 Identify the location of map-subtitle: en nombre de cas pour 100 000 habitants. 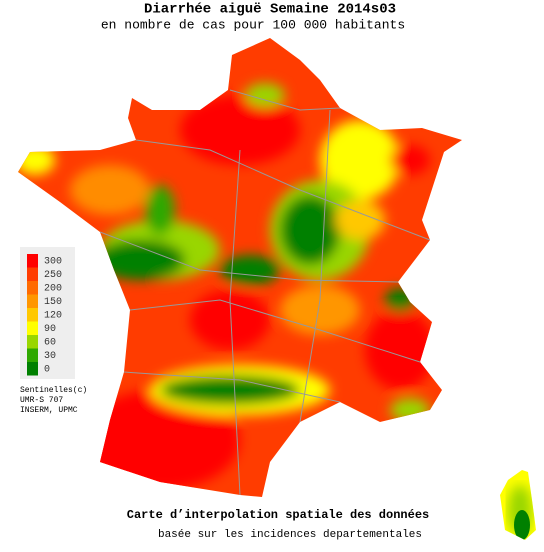
(253, 24).